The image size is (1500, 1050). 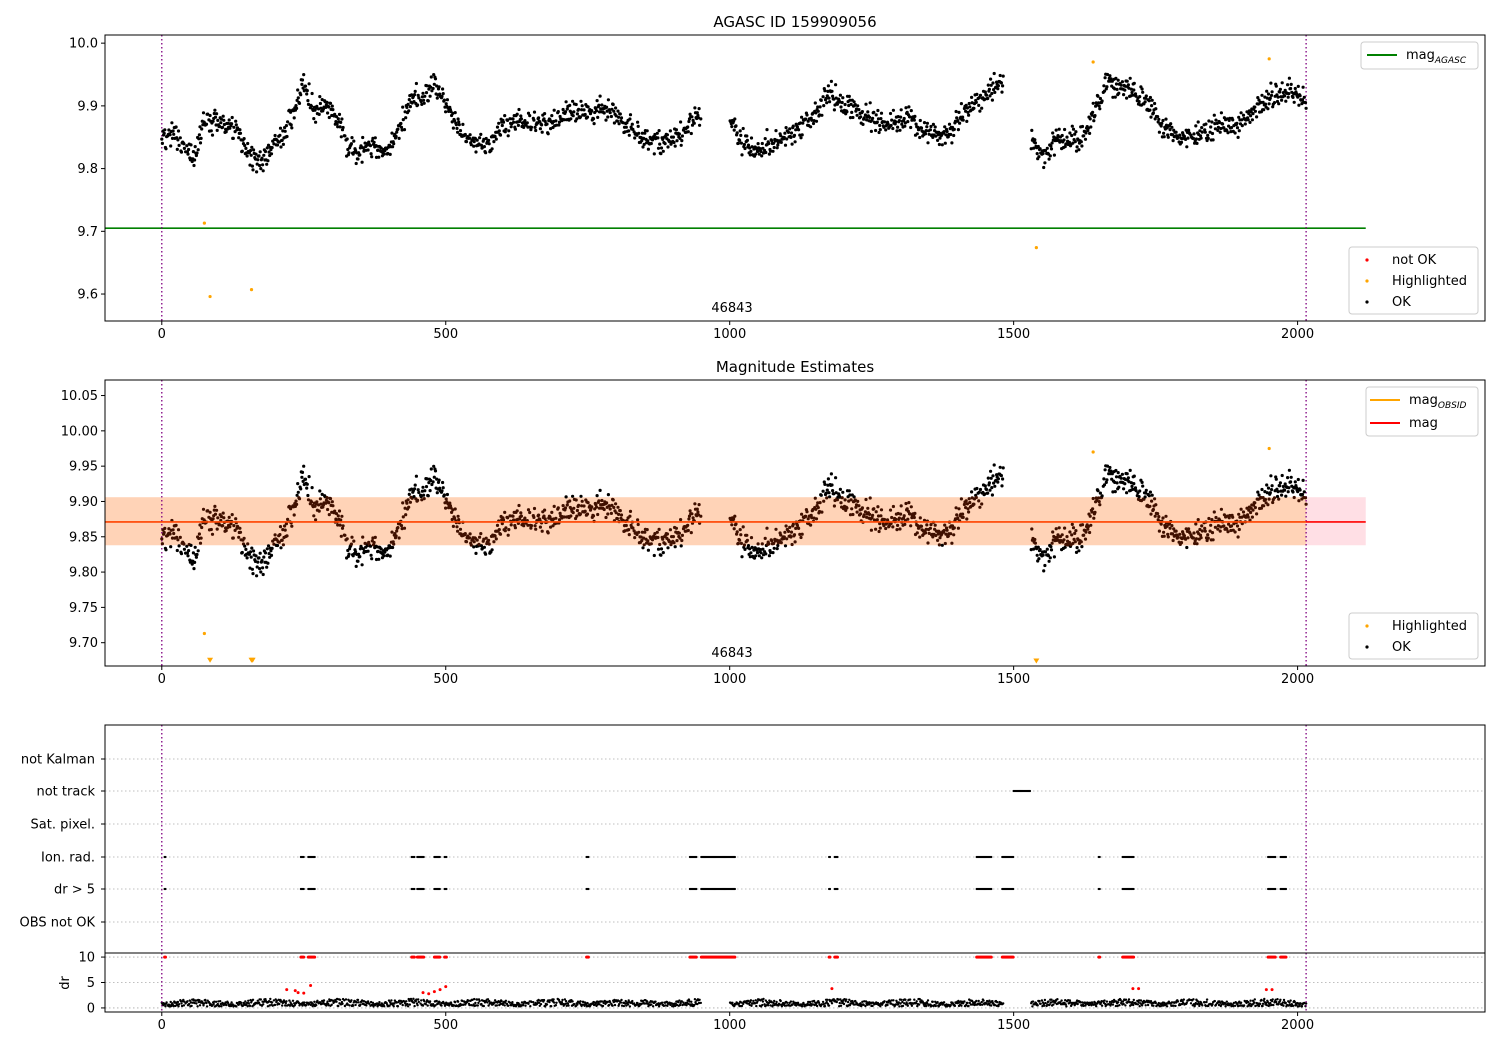 What do you see at coordinates (251, 290) in the screenshot?
I see `highlighted-data-point` at bounding box center [251, 290].